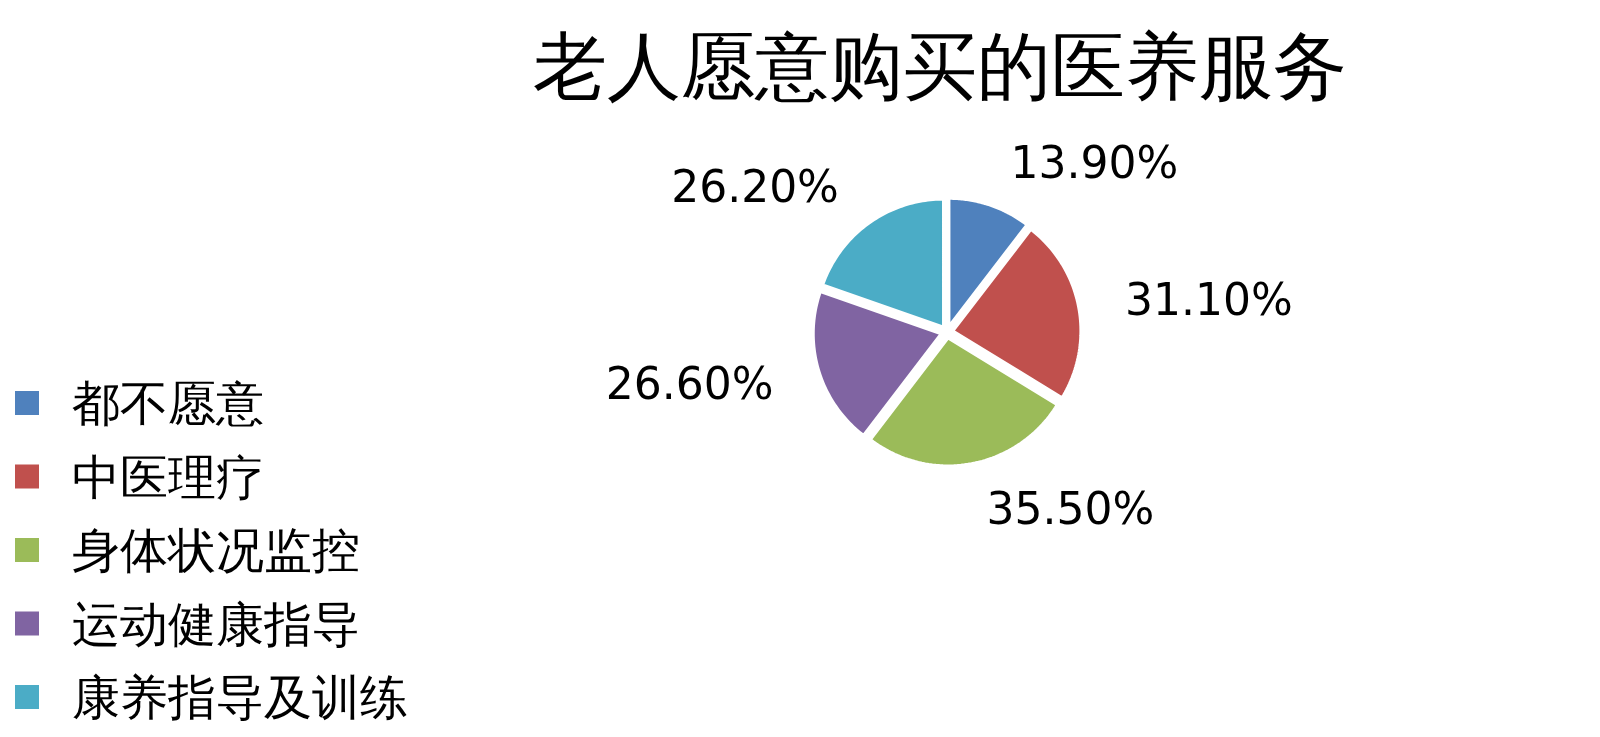  What do you see at coordinates (940, 66) in the screenshot?
I see `title: 老人愿意购买的医养服务` at bounding box center [940, 66].